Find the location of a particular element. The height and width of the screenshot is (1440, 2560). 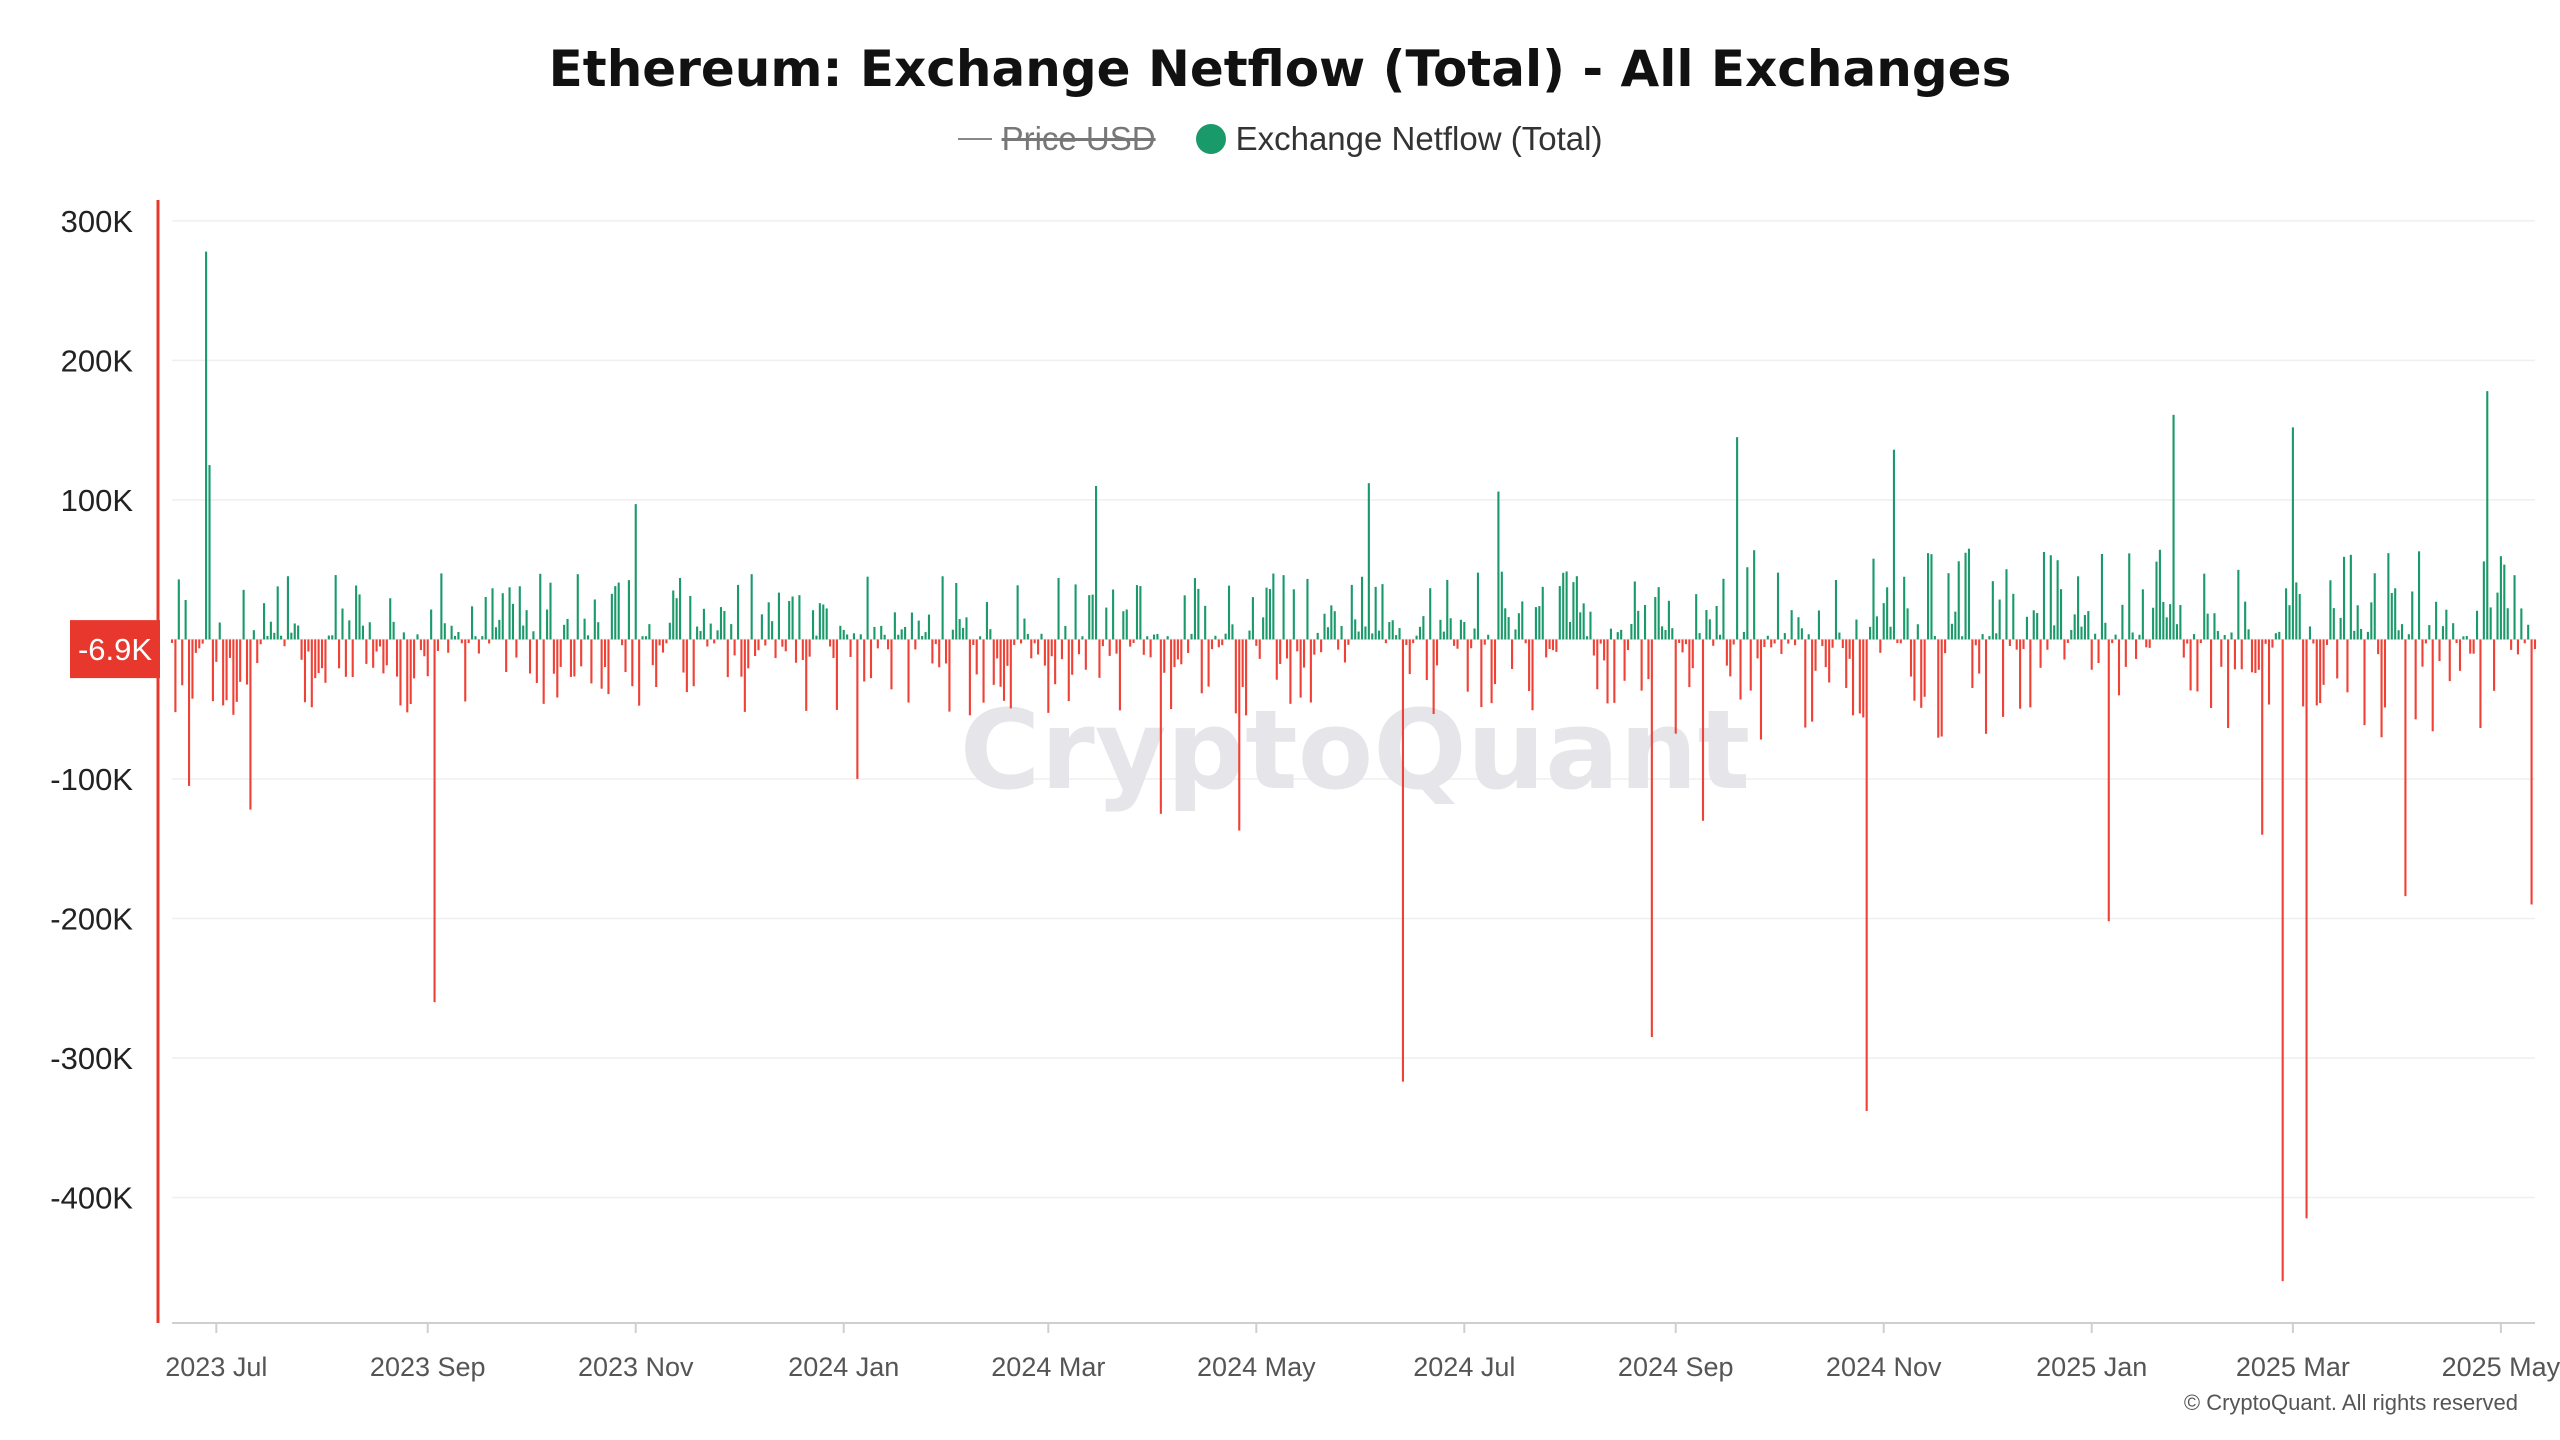

y-tick-label: -400K is located at coordinates (91, 1197).